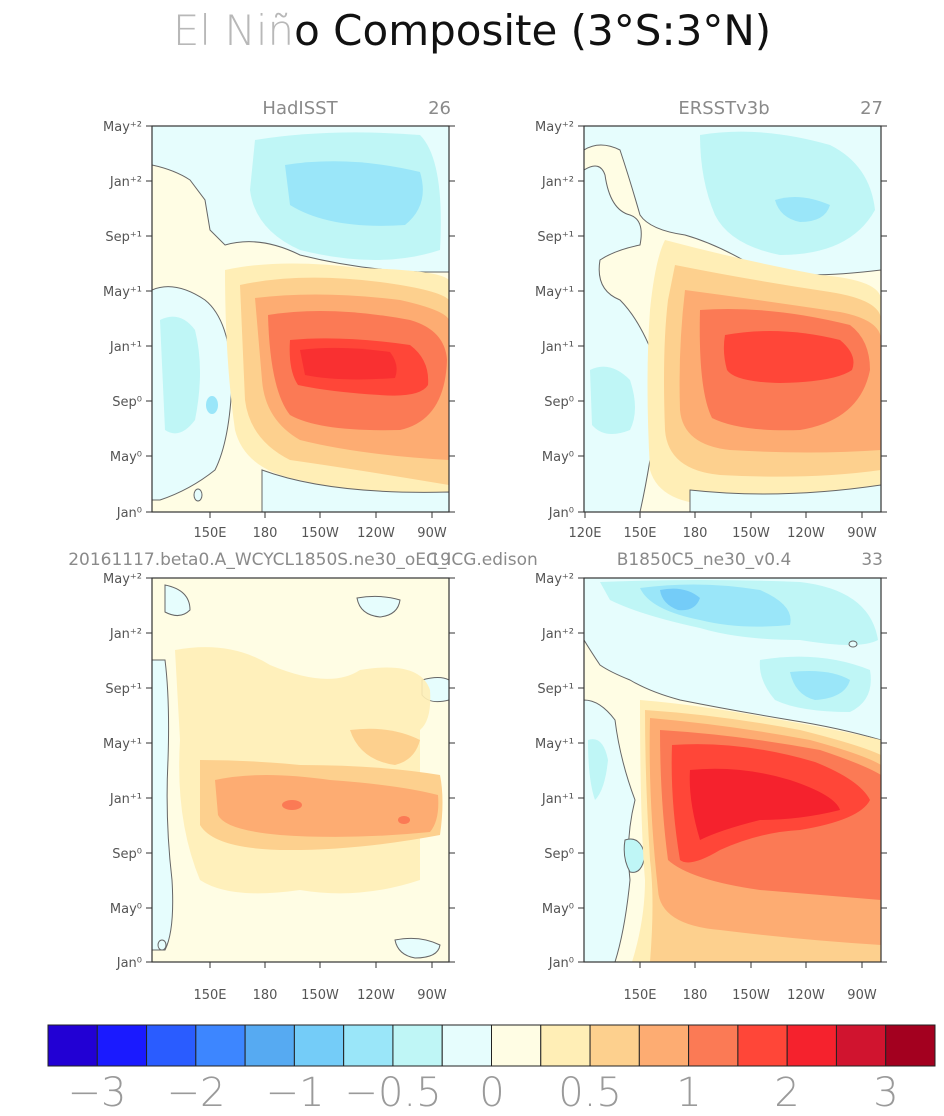  I want to click on b1850-ytick-4: May⁺¹, so click(554, 744).